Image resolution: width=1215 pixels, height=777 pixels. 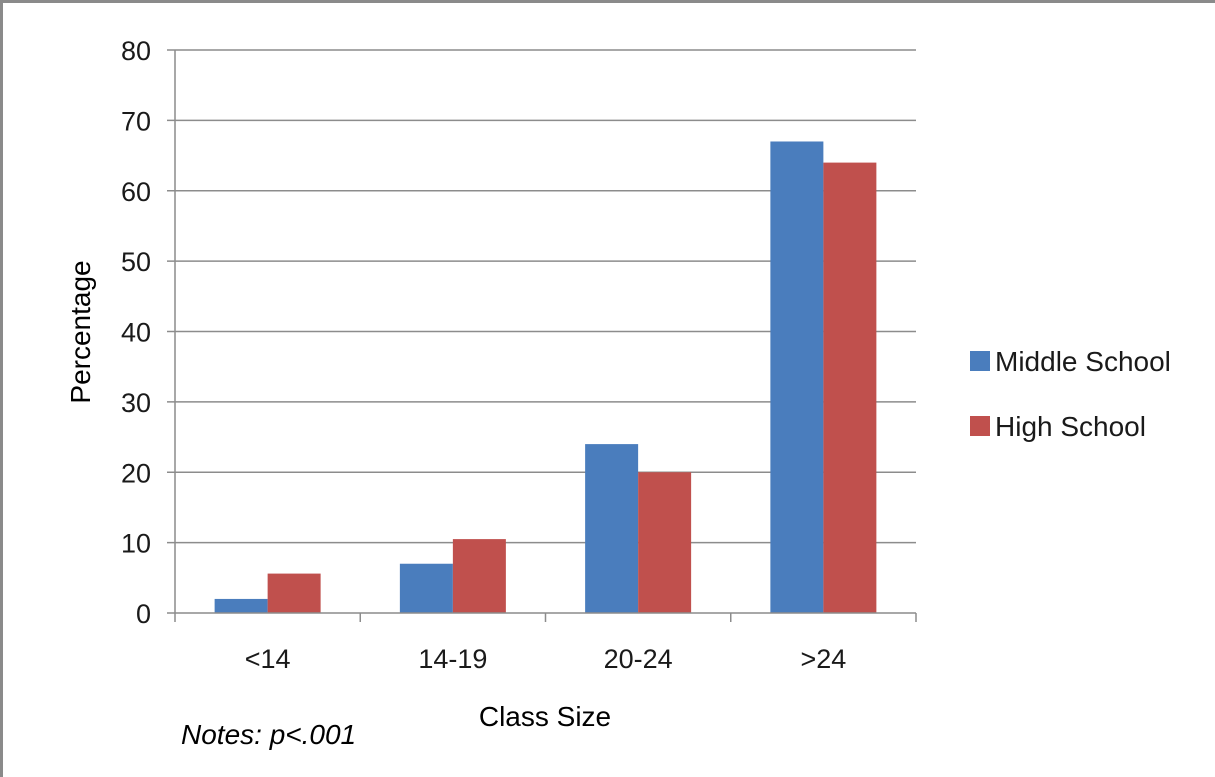 What do you see at coordinates (136, 192) in the screenshot?
I see `y-tick-label: 60` at bounding box center [136, 192].